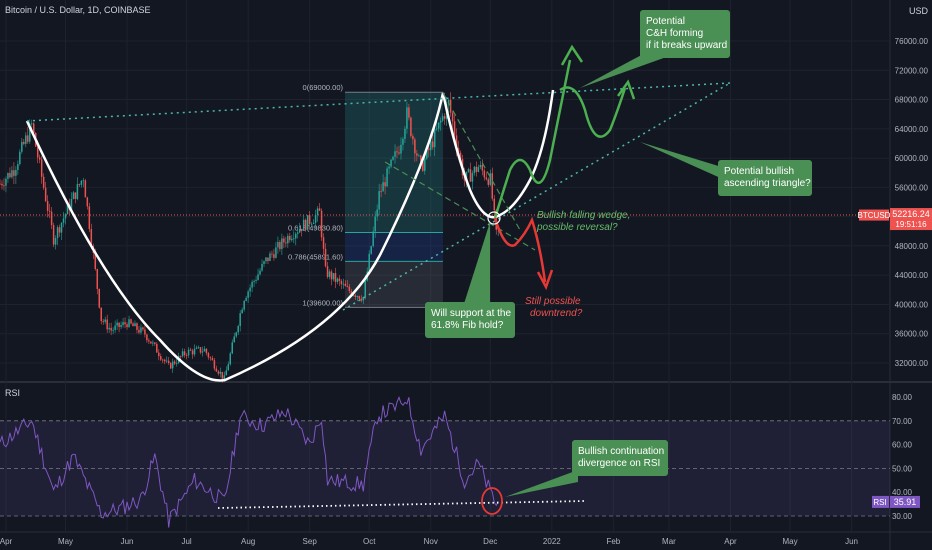 The image size is (932, 550). I want to click on callout-fib-line2: 61.8% Fib hold?, so click(467, 325).